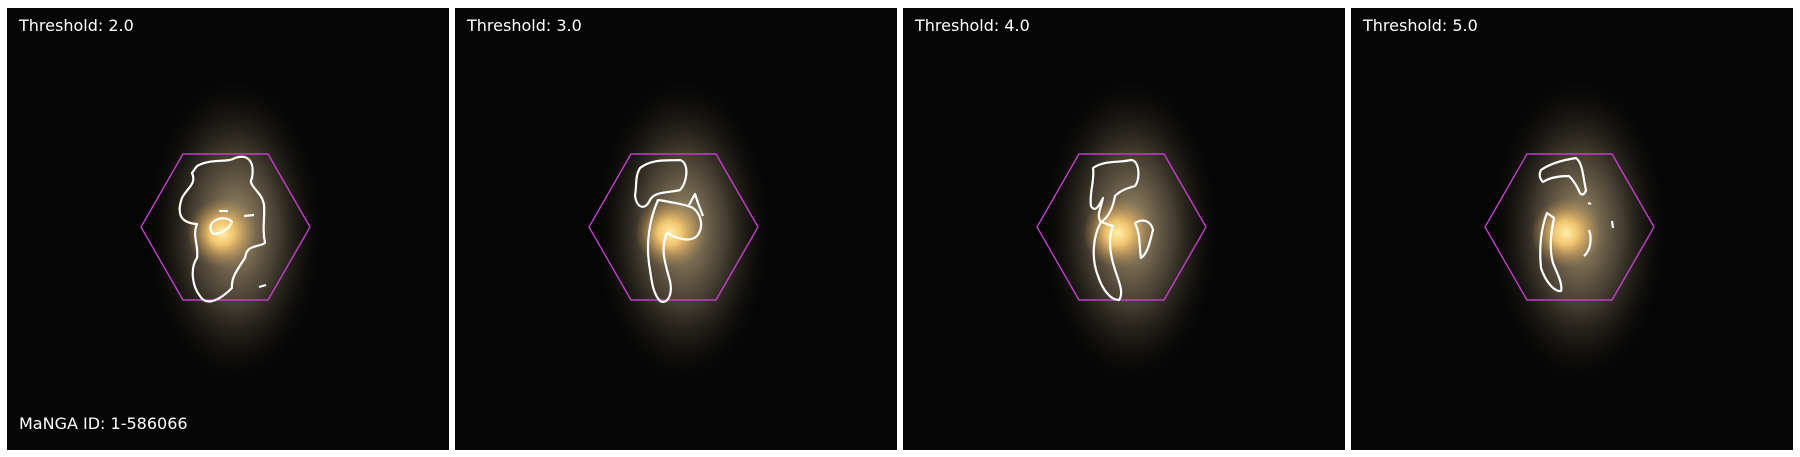  Describe the element at coordinates (972, 25) in the screenshot. I see `threshold-label: Threshold: 4.0` at that location.